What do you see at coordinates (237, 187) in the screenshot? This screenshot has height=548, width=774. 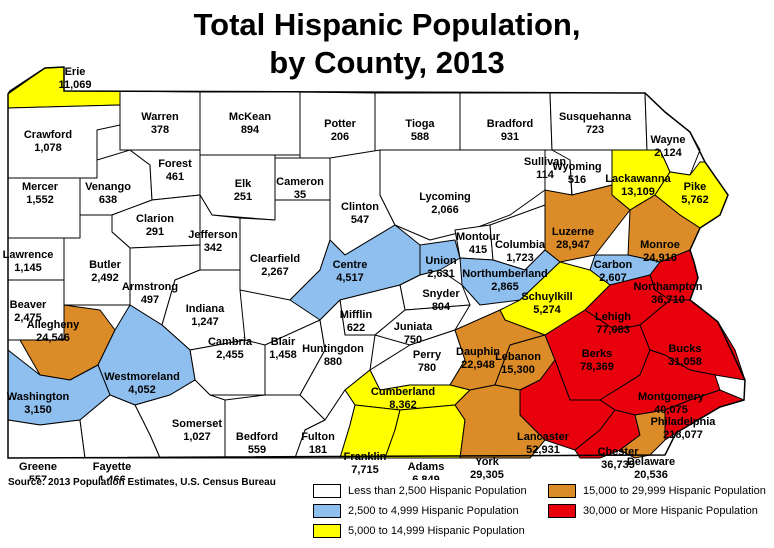 I see `county-elk` at bounding box center [237, 187].